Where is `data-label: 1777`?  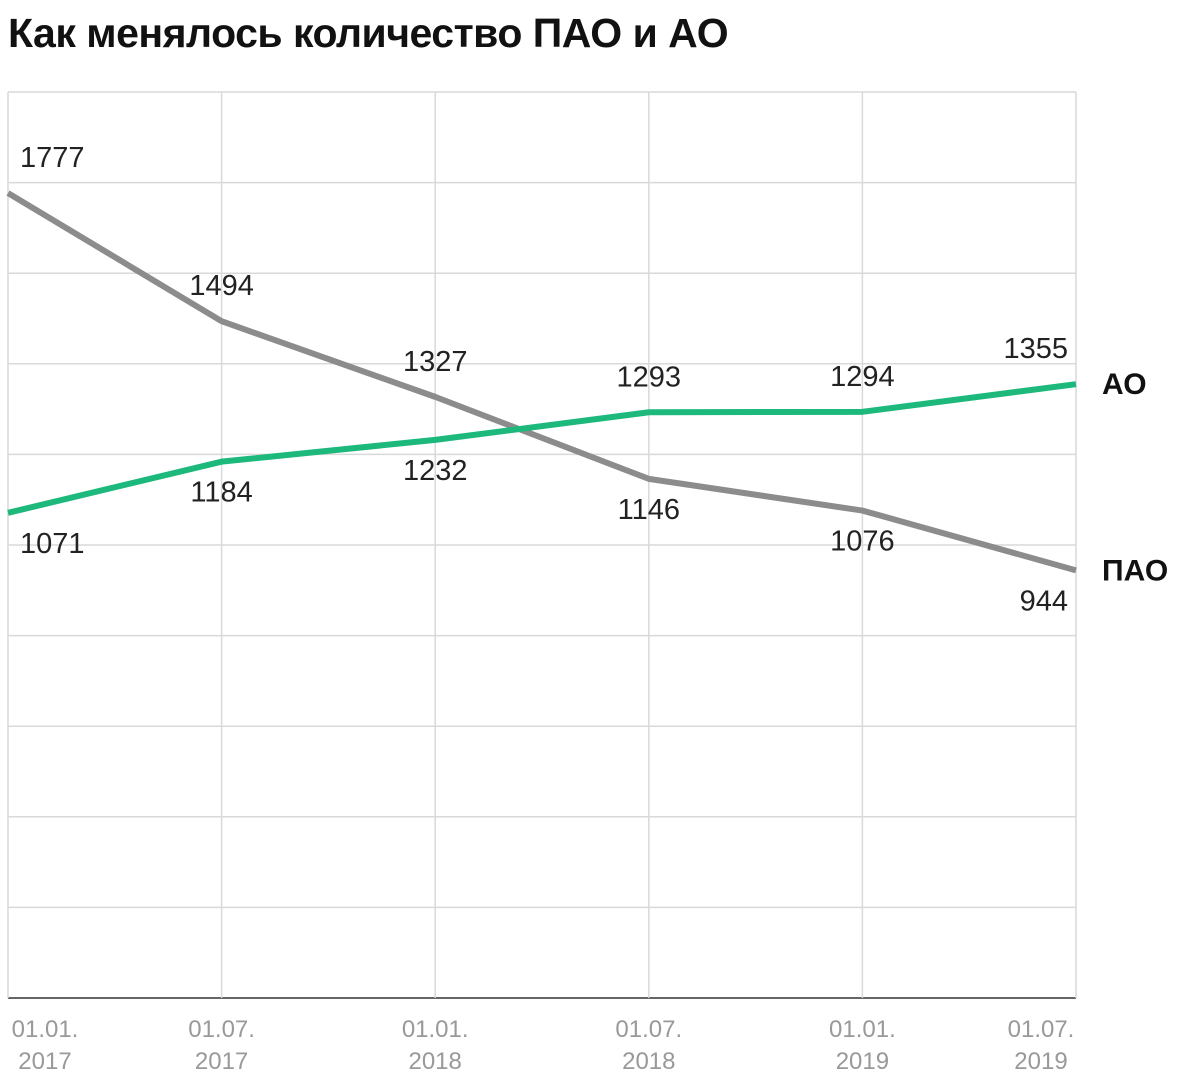
data-label: 1777 is located at coordinates (52, 158).